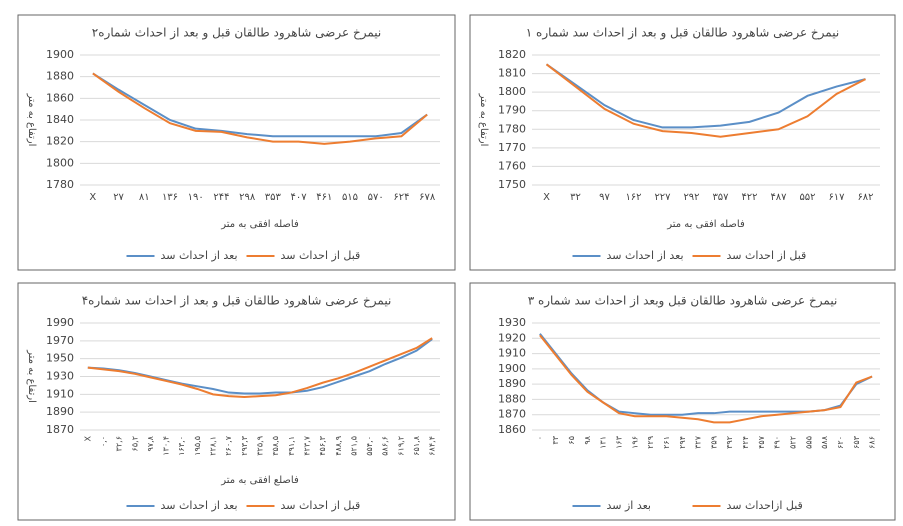  I want to click on x-tick-label: ۳۵۸,۵, so click(275, 446).